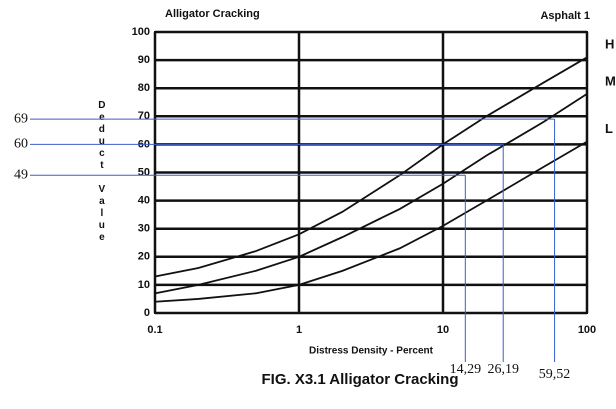 The height and width of the screenshot is (409, 616). What do you see at coordinates (21, 144) in the screenshot?
I see `annotation-y-label: 60` at bounding box center [21, 144].